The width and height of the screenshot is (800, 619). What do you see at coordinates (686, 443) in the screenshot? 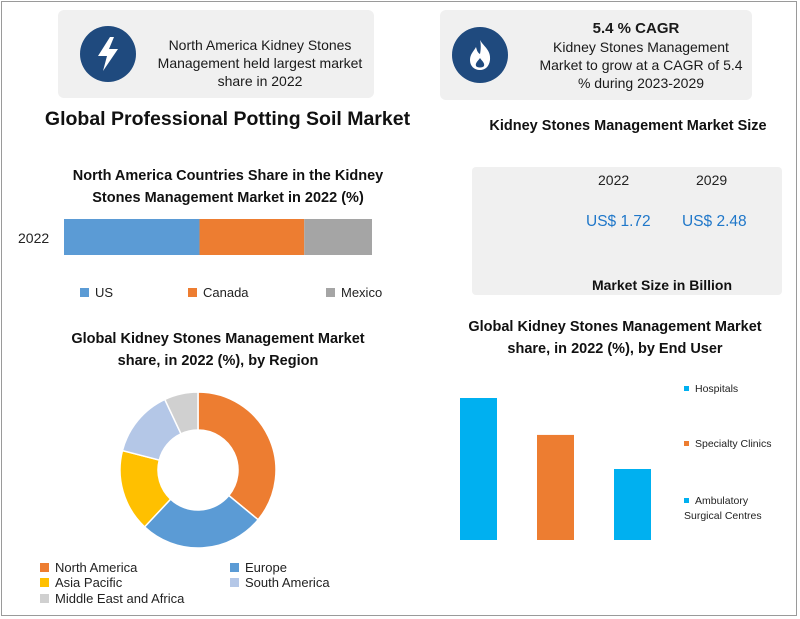
I see `legend-specialty-clinics-swatch` at bounding box center [686, 443].